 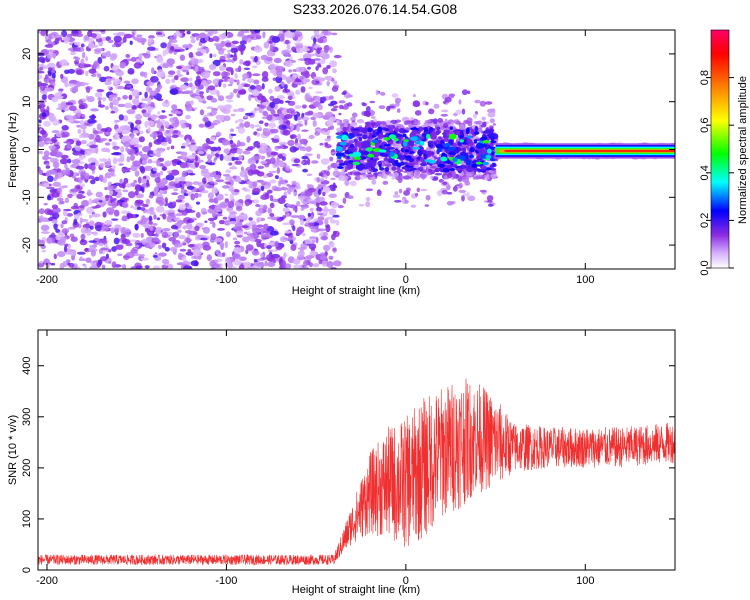 What do you see at coordinates (705, 267) in the screenshot?
I see `colorbar-tick-label: 0.0` at bounding box center [705, 267].